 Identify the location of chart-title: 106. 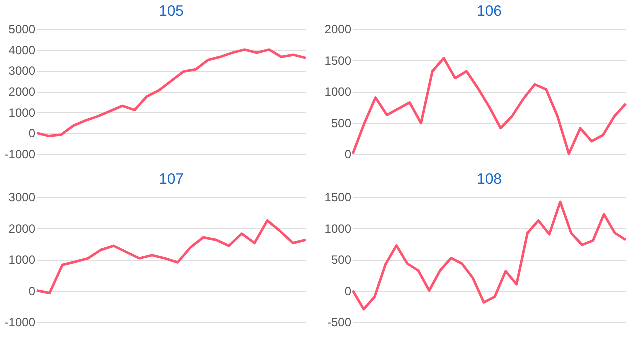
(489, 11).